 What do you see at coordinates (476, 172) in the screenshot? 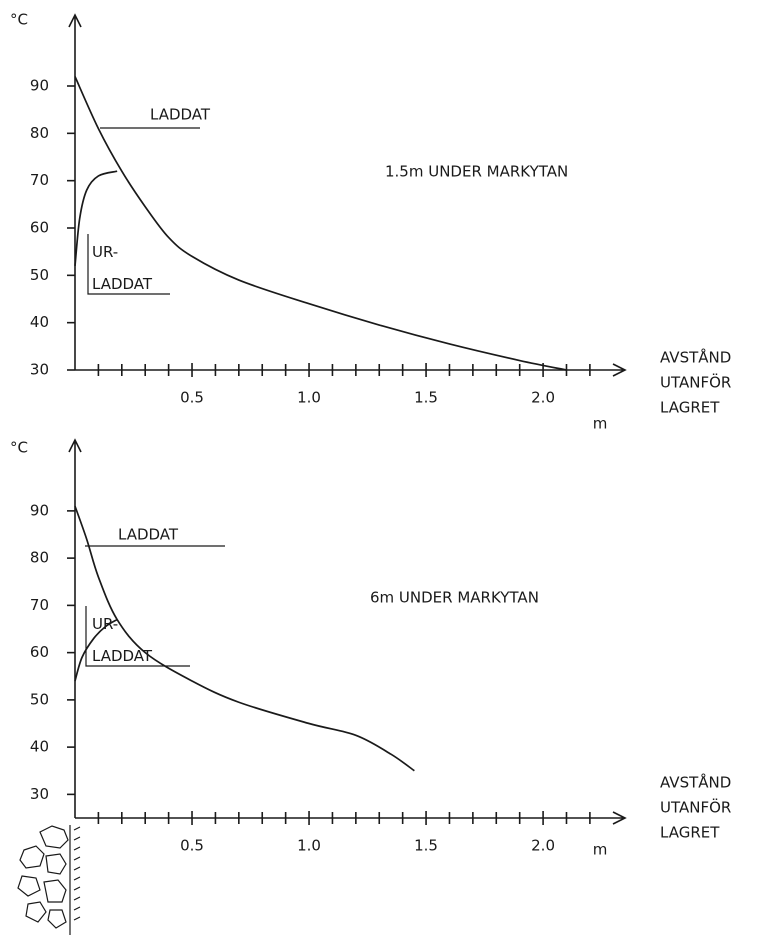
I see `annotation: 1.5m UNDER MARKYTAN` at bounding box center [476, 172].